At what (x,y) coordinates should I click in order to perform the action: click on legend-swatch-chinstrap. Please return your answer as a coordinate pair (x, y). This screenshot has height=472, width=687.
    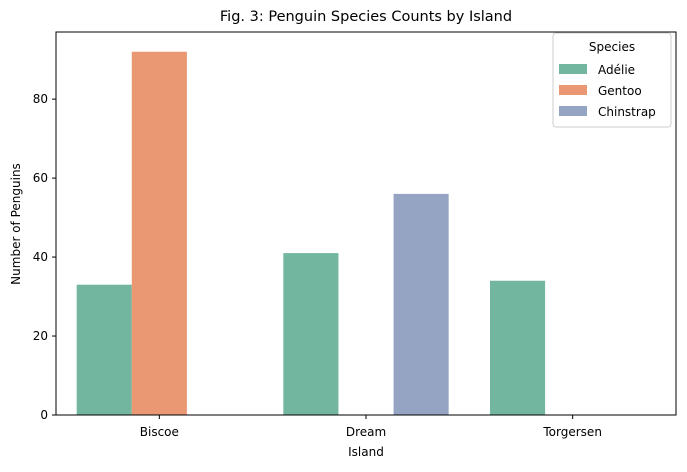
    Looking at the image, I should click on (573, 111).